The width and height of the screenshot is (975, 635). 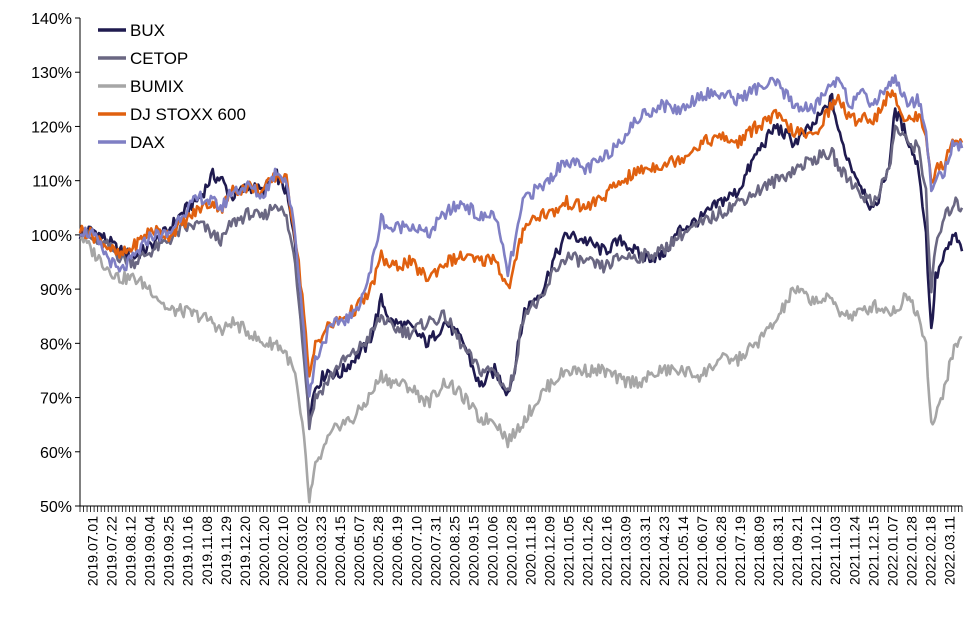 I want to click on x-tick-label: 2020.10.28, so click(x=512, y=551).